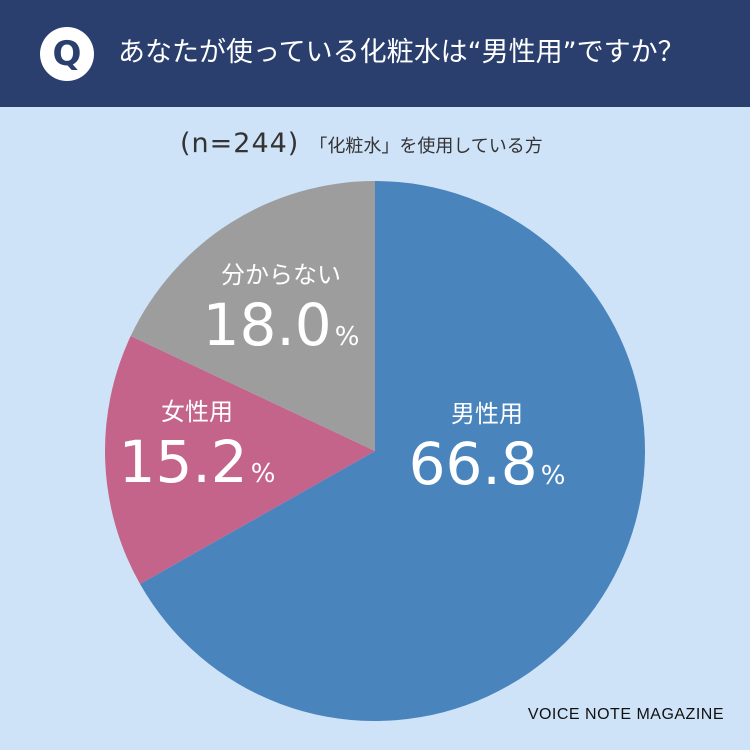 The width and height of the screenshot is (750, 750). Describe the element at coordinates (625, 714) in the screenshot. I see `watermark: VOICE NOTE MAGAZINE` at that location.